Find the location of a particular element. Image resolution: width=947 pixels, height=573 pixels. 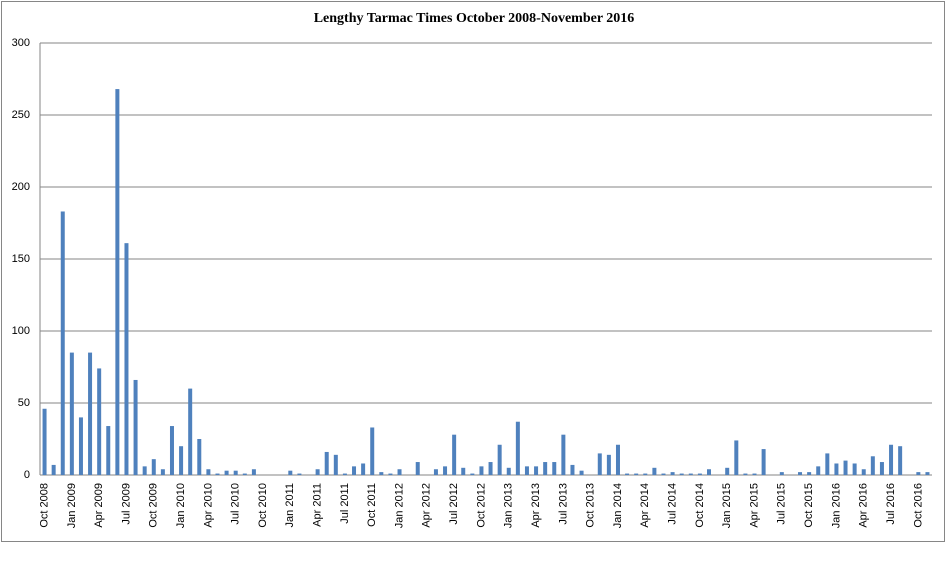

x-tick-label: Apr 2015 is located at coordinates (754, 505).